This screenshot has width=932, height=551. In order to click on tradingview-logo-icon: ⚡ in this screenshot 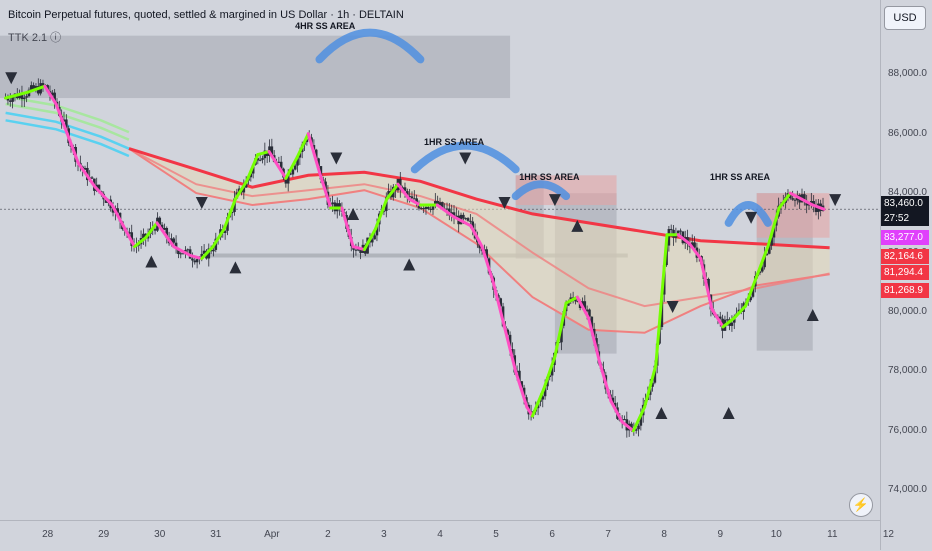, I will do `click(861, 505)`.